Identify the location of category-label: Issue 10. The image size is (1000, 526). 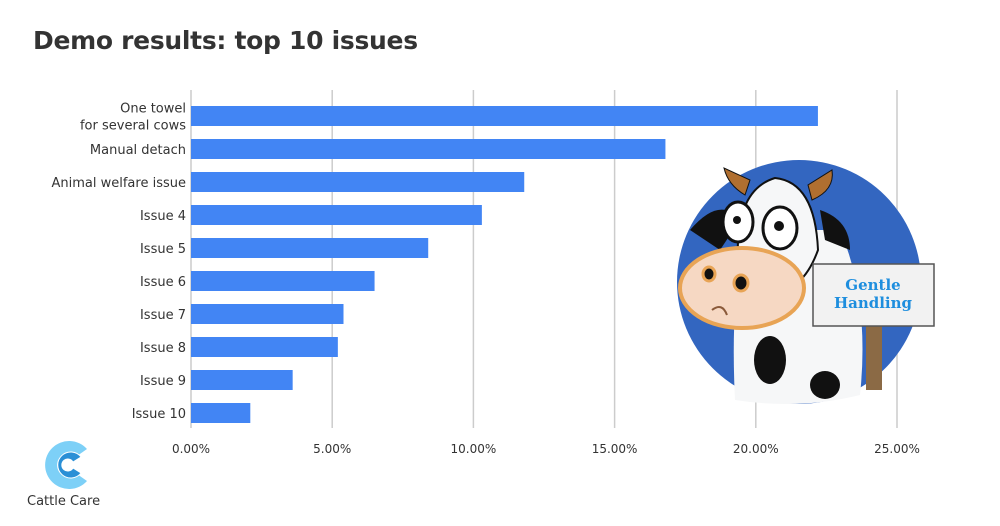
(159, 414).